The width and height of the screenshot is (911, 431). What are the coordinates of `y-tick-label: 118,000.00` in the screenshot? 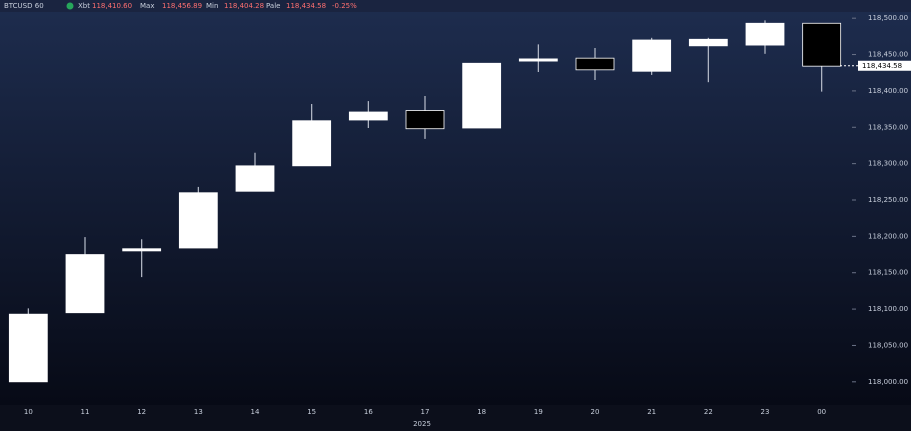 It's located at (888, 382).